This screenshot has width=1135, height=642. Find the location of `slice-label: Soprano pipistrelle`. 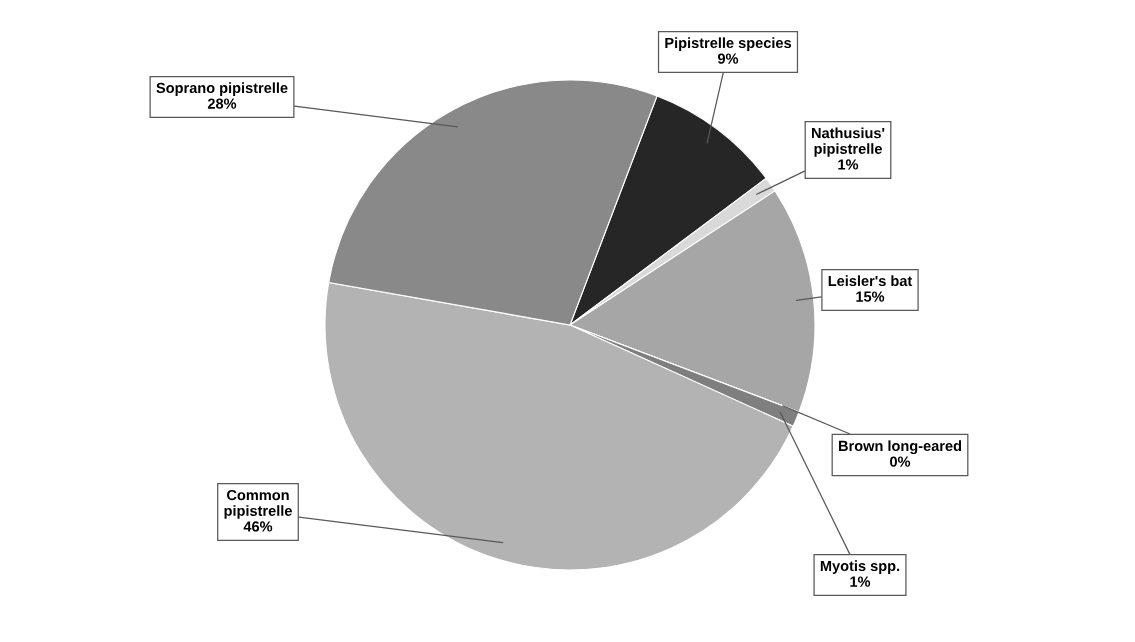

slice-label: Soprano pipistrelle is located at coordinates (222, 89).